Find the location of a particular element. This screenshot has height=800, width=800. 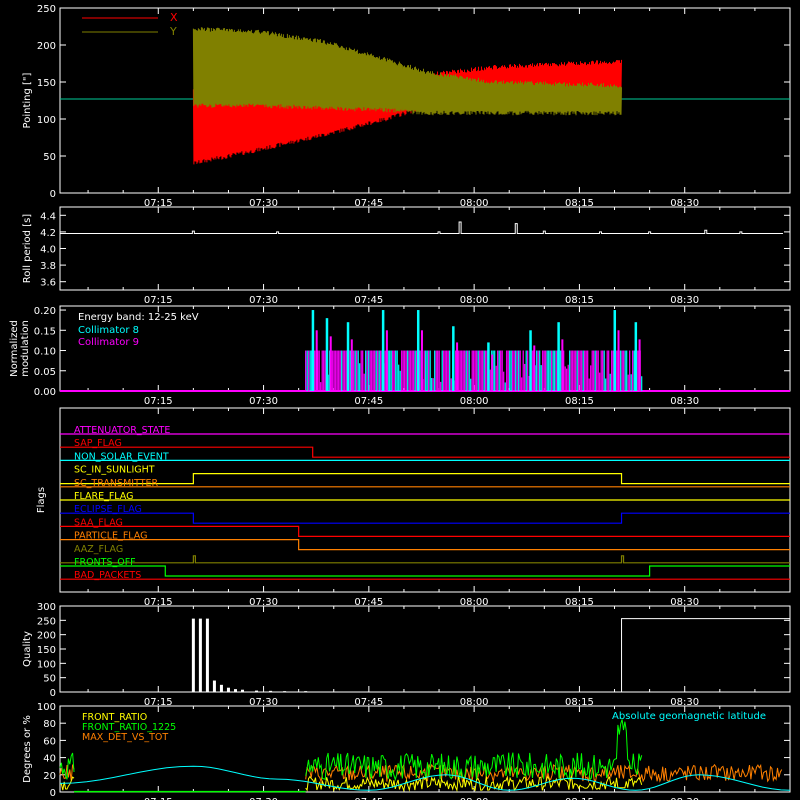

flag-label: SC_TRANSMITTER is located at coordinates (116, 483).